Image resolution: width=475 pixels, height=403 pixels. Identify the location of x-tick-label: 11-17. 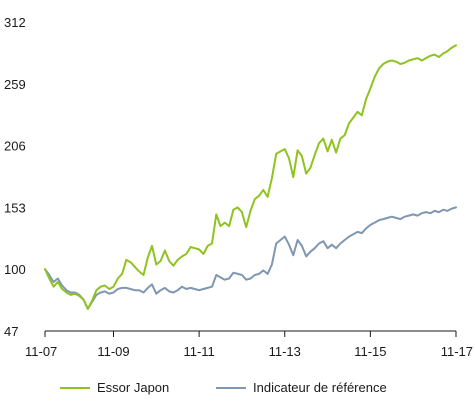
(457, 351).